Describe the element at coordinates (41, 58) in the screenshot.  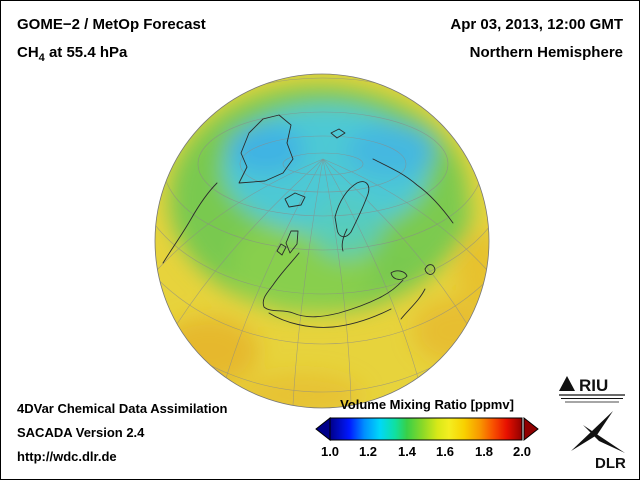
I see `species-subscript: 4` at that location.